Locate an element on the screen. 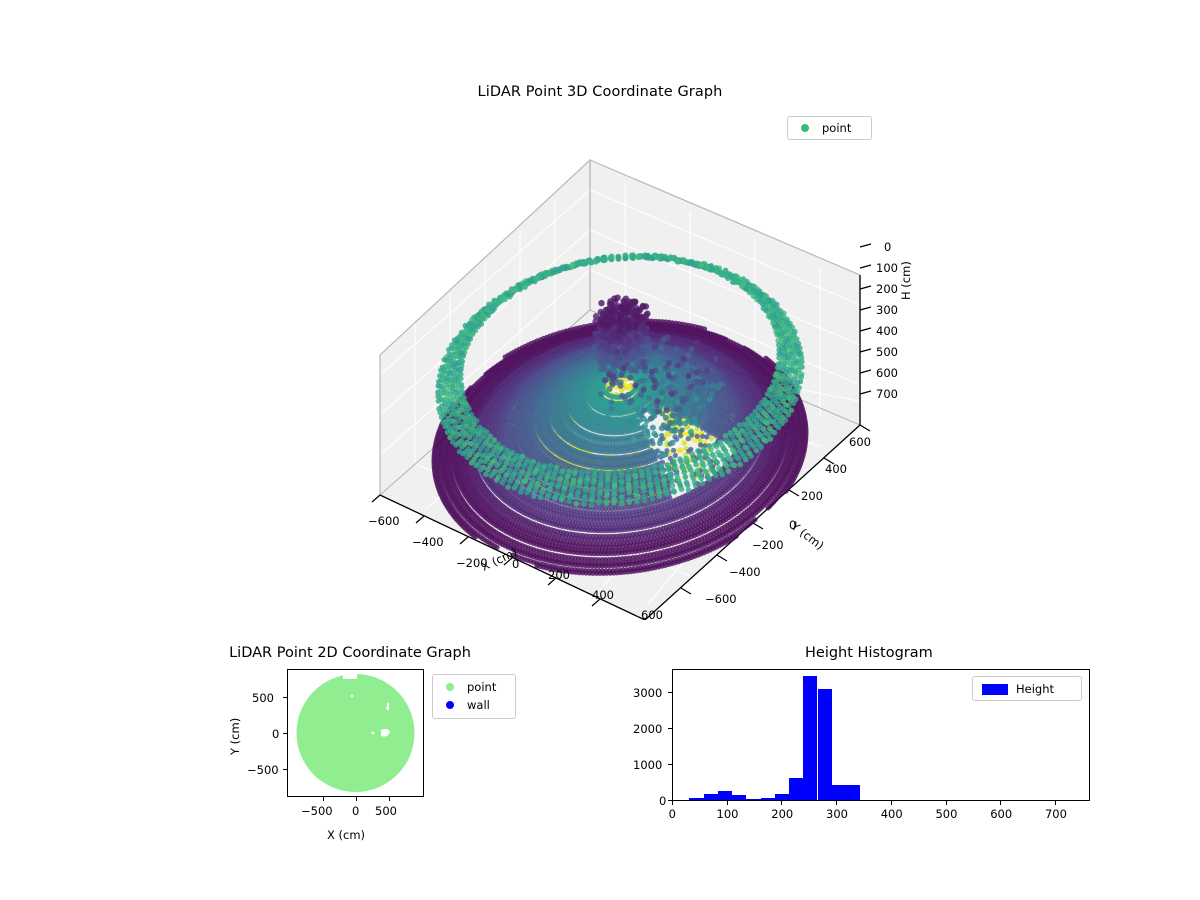 This screenshot has width=1200, height=900. point-marker-icon-2d is located at coordinates (450, 687).